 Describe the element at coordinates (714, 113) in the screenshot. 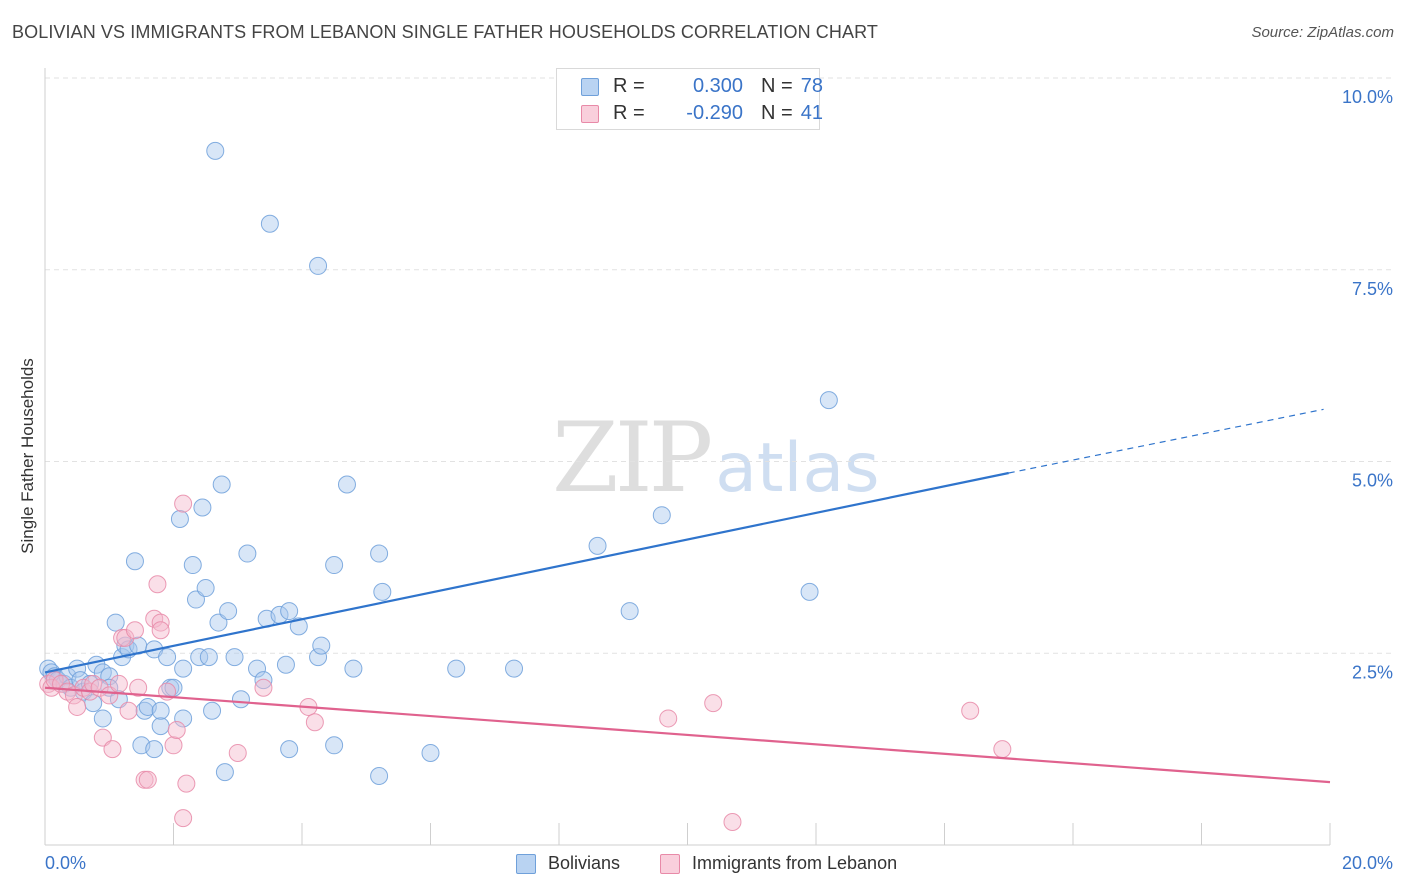

I see `legend-r-value: -0.290` at that location.